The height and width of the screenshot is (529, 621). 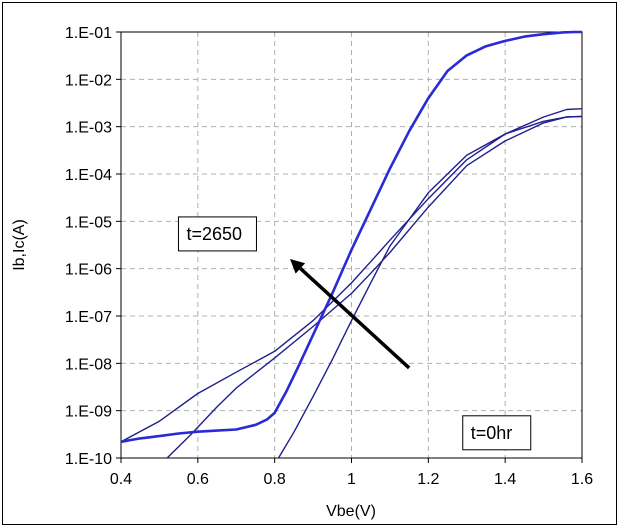 What do you see at coordinates (88, 80) in the screenshot?
I see `y-tick-label: 1.E-02` at bounding box center [88, 80].